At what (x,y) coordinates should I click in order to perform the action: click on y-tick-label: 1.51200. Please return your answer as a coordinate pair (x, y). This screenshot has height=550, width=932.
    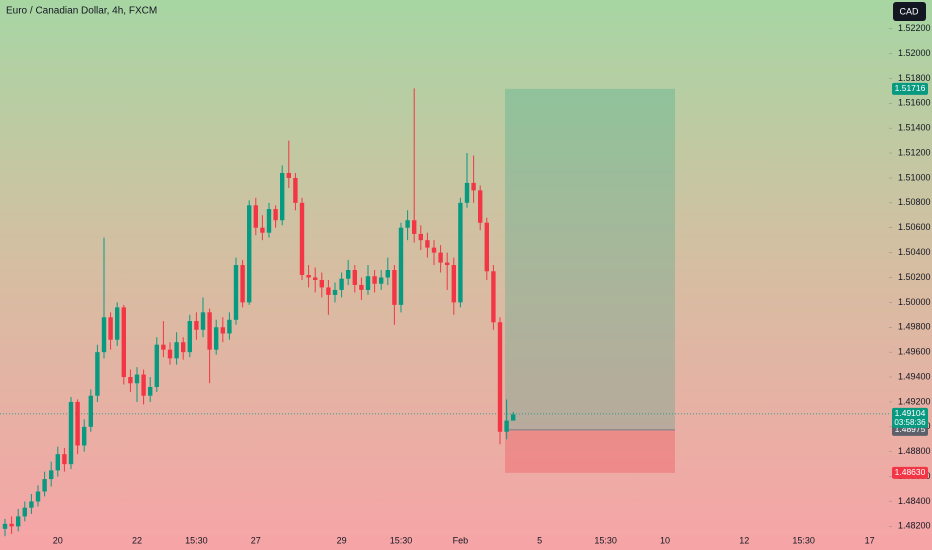
    Looking at the image, I should click on (914, 152).